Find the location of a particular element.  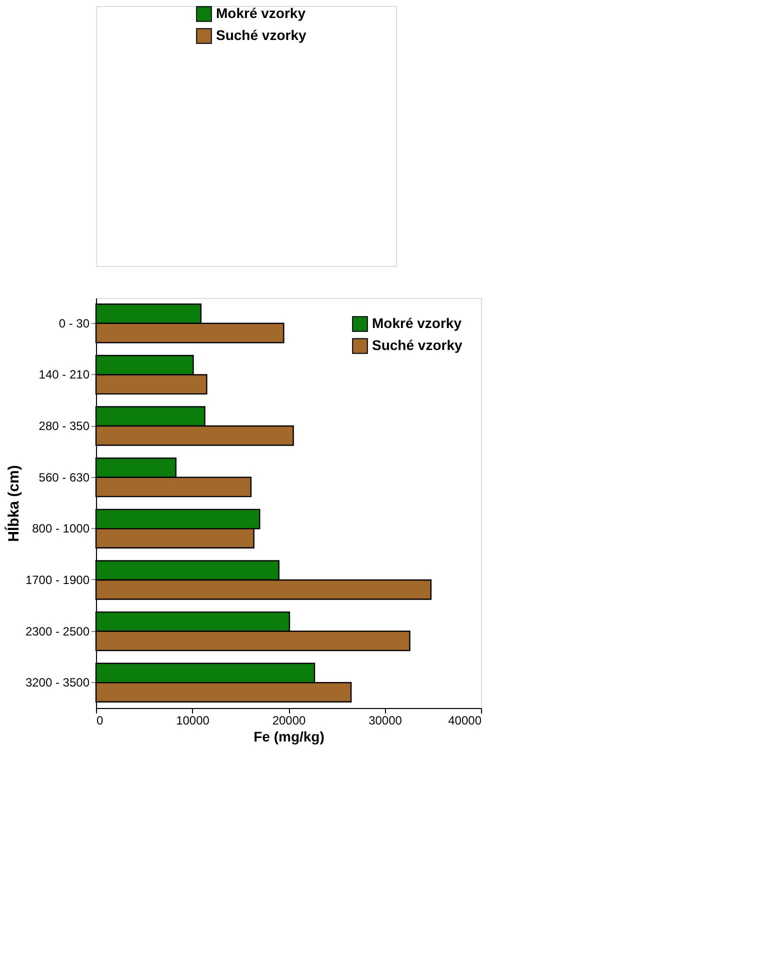

x-tick-label: 0 is located at coordinates (100, 721).